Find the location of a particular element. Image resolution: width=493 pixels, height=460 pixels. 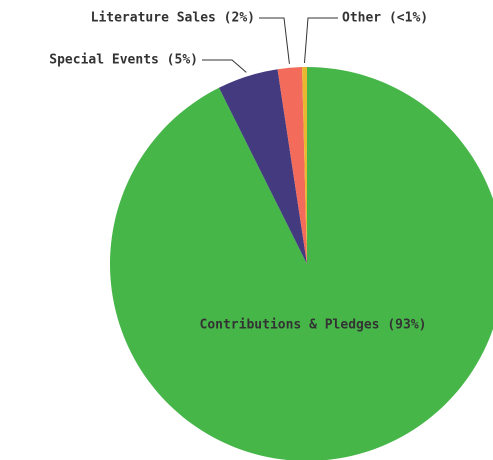

slice-label: Literature Sales (2%) is located at coordinates (173, 18).